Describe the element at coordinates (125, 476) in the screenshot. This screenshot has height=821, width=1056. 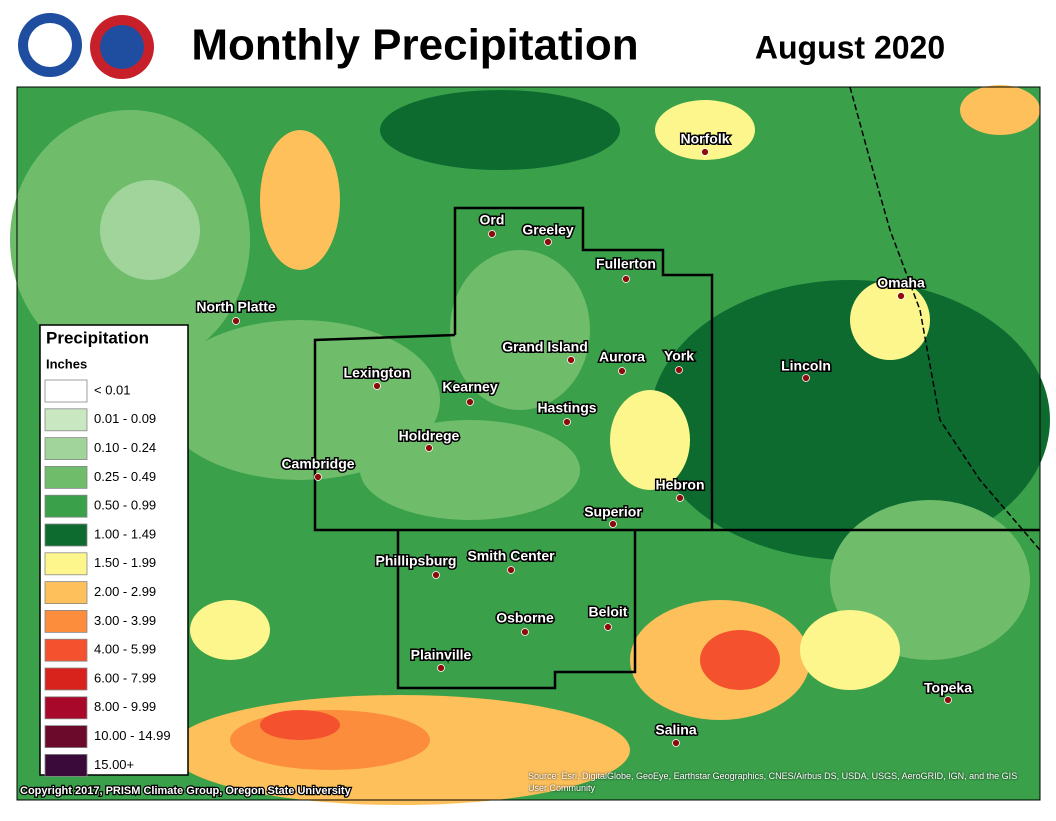
I see `legend-label: 0.25 - 0.49` at that location.